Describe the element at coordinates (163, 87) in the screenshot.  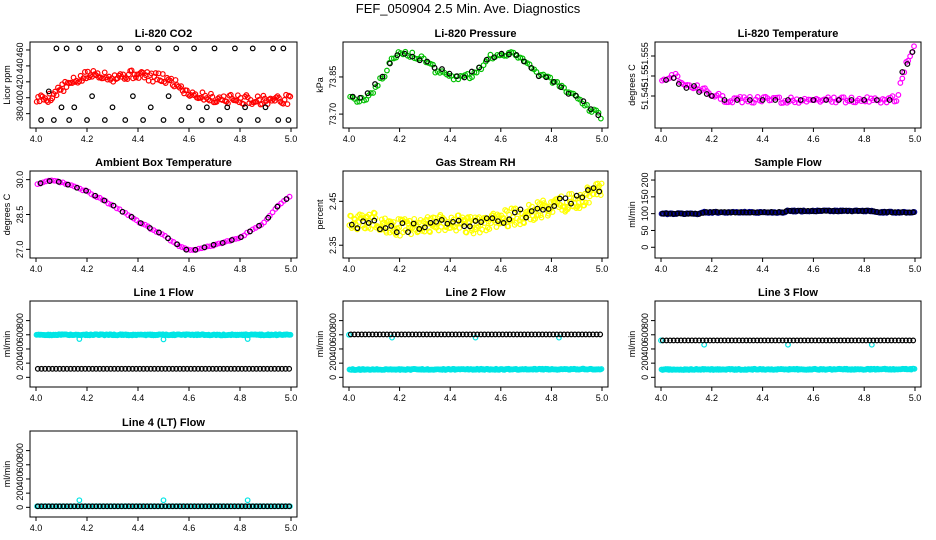
I see `series-min` at that location.